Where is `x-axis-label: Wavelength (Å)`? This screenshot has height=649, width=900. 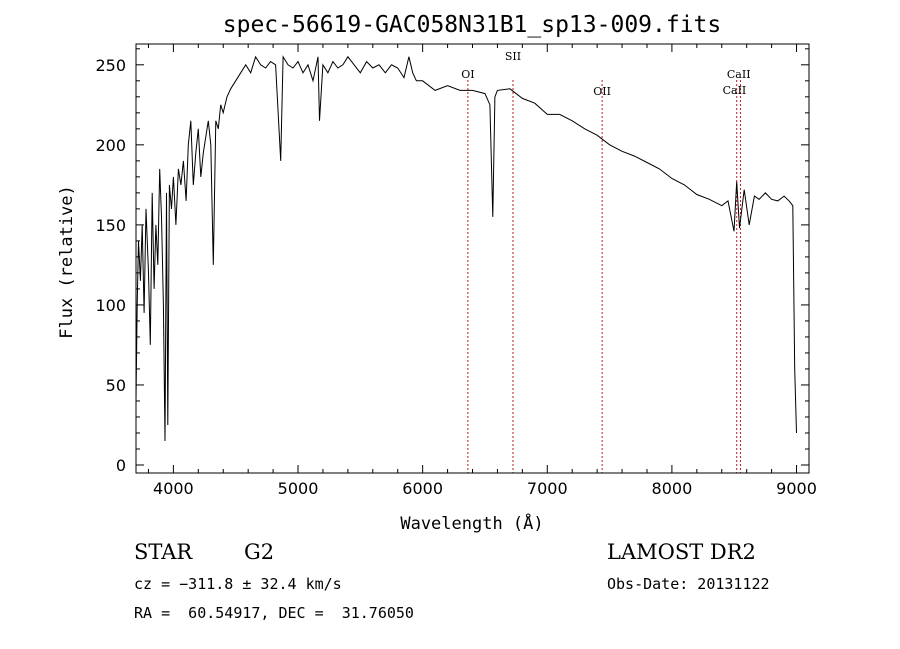 x-axis-label: Wavelength (Å) is located at coordinates (471, 523).